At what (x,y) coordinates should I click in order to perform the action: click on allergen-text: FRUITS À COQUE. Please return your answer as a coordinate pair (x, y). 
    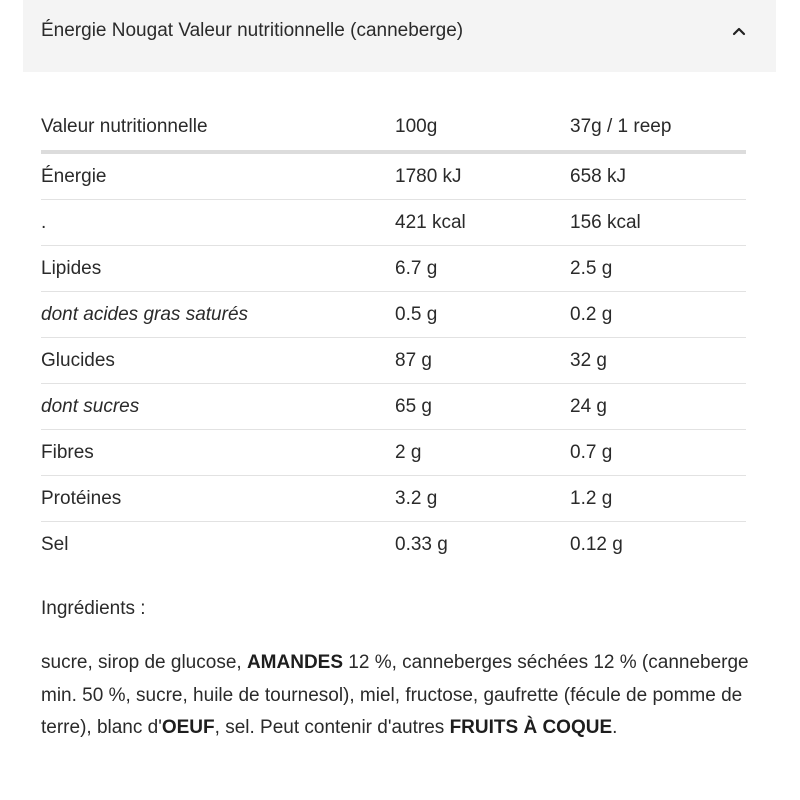
    Looking at the image, I should click on (531, 727).